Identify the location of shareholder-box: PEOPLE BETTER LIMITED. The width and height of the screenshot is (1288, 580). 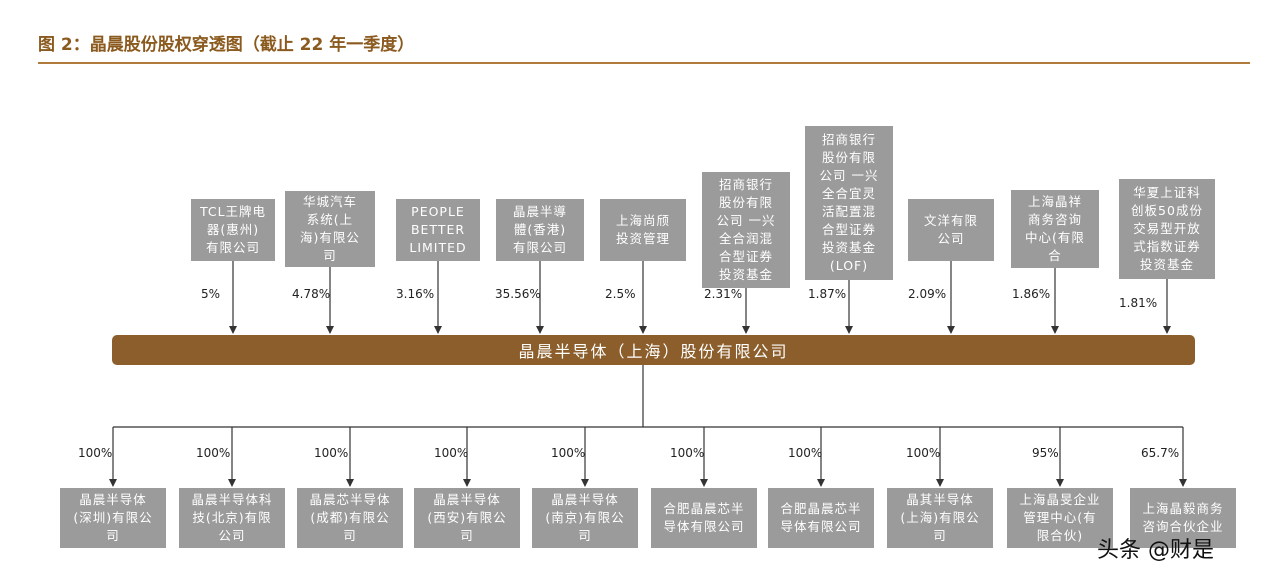
(438, 230).